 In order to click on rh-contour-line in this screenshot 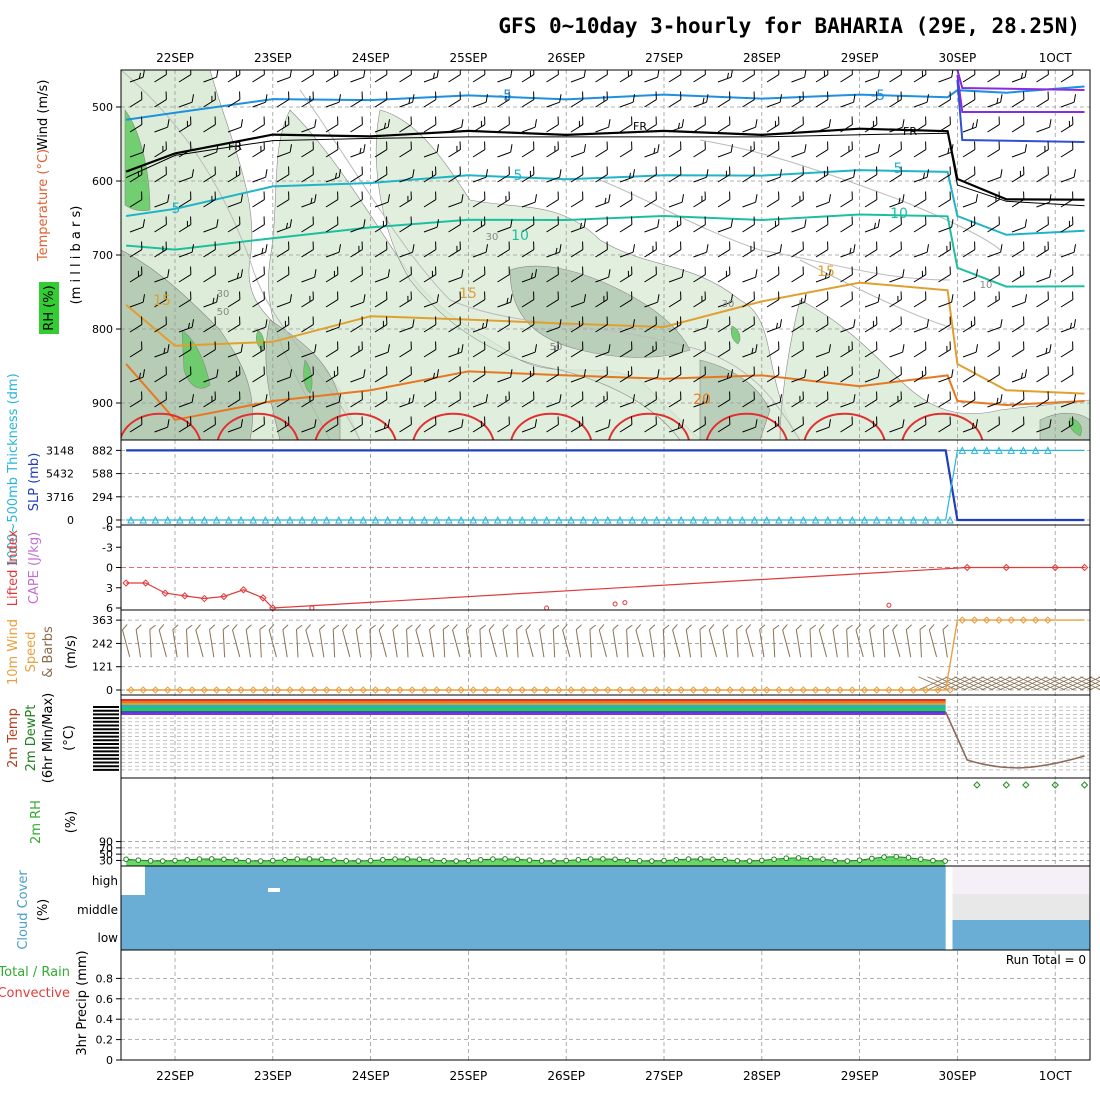, I will do `click(850, 195)`.